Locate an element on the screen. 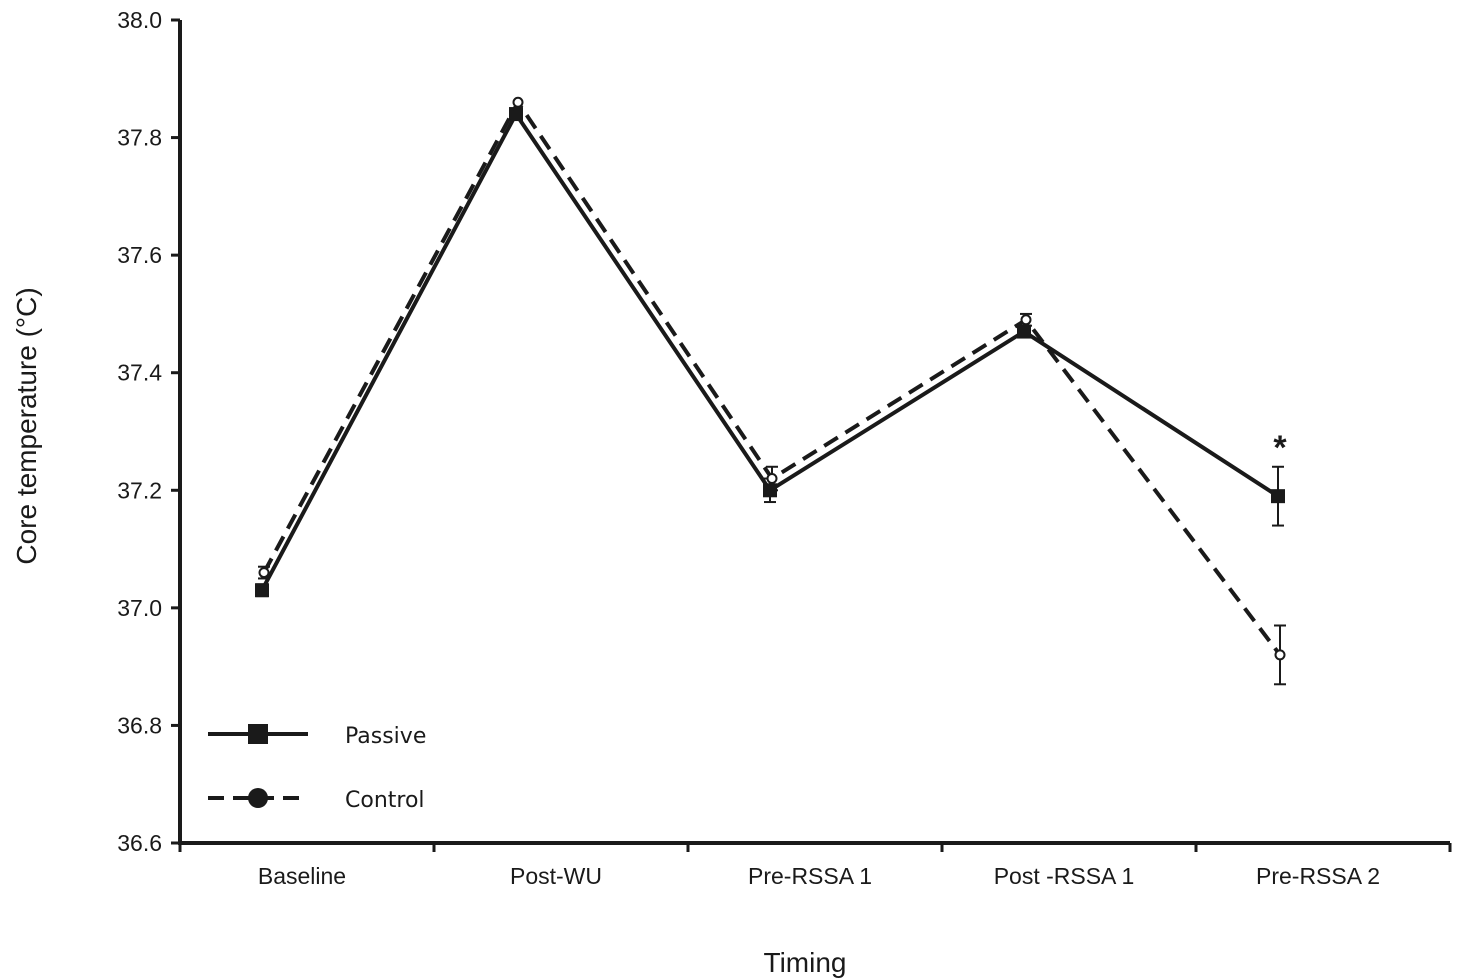 This screenshot has width=1458, height=980. y-axis-title: Core temperature (°C) is located at coordinates (26, 425).